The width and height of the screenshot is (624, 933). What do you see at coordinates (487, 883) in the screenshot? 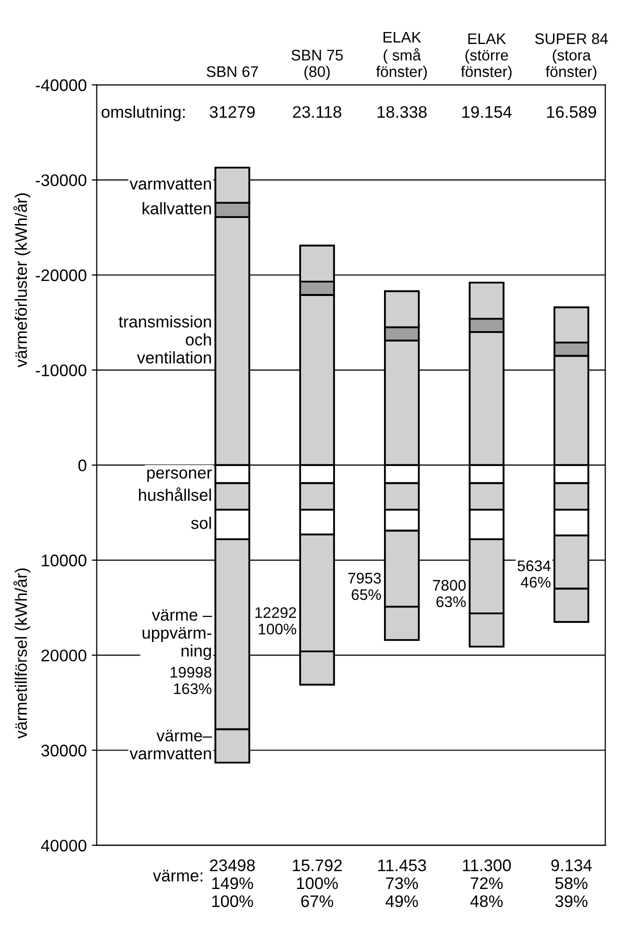
I see `text: 11.300 72% 48%` at bounding box center [487, 883].